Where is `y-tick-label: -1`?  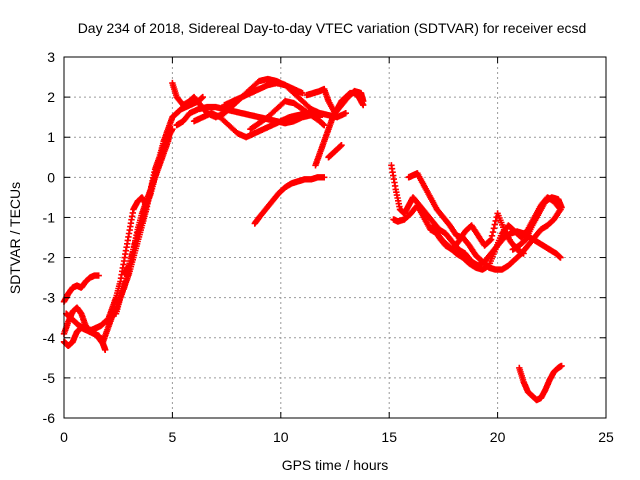
y-tick-label: -1 is located at coordinates (49, 217).